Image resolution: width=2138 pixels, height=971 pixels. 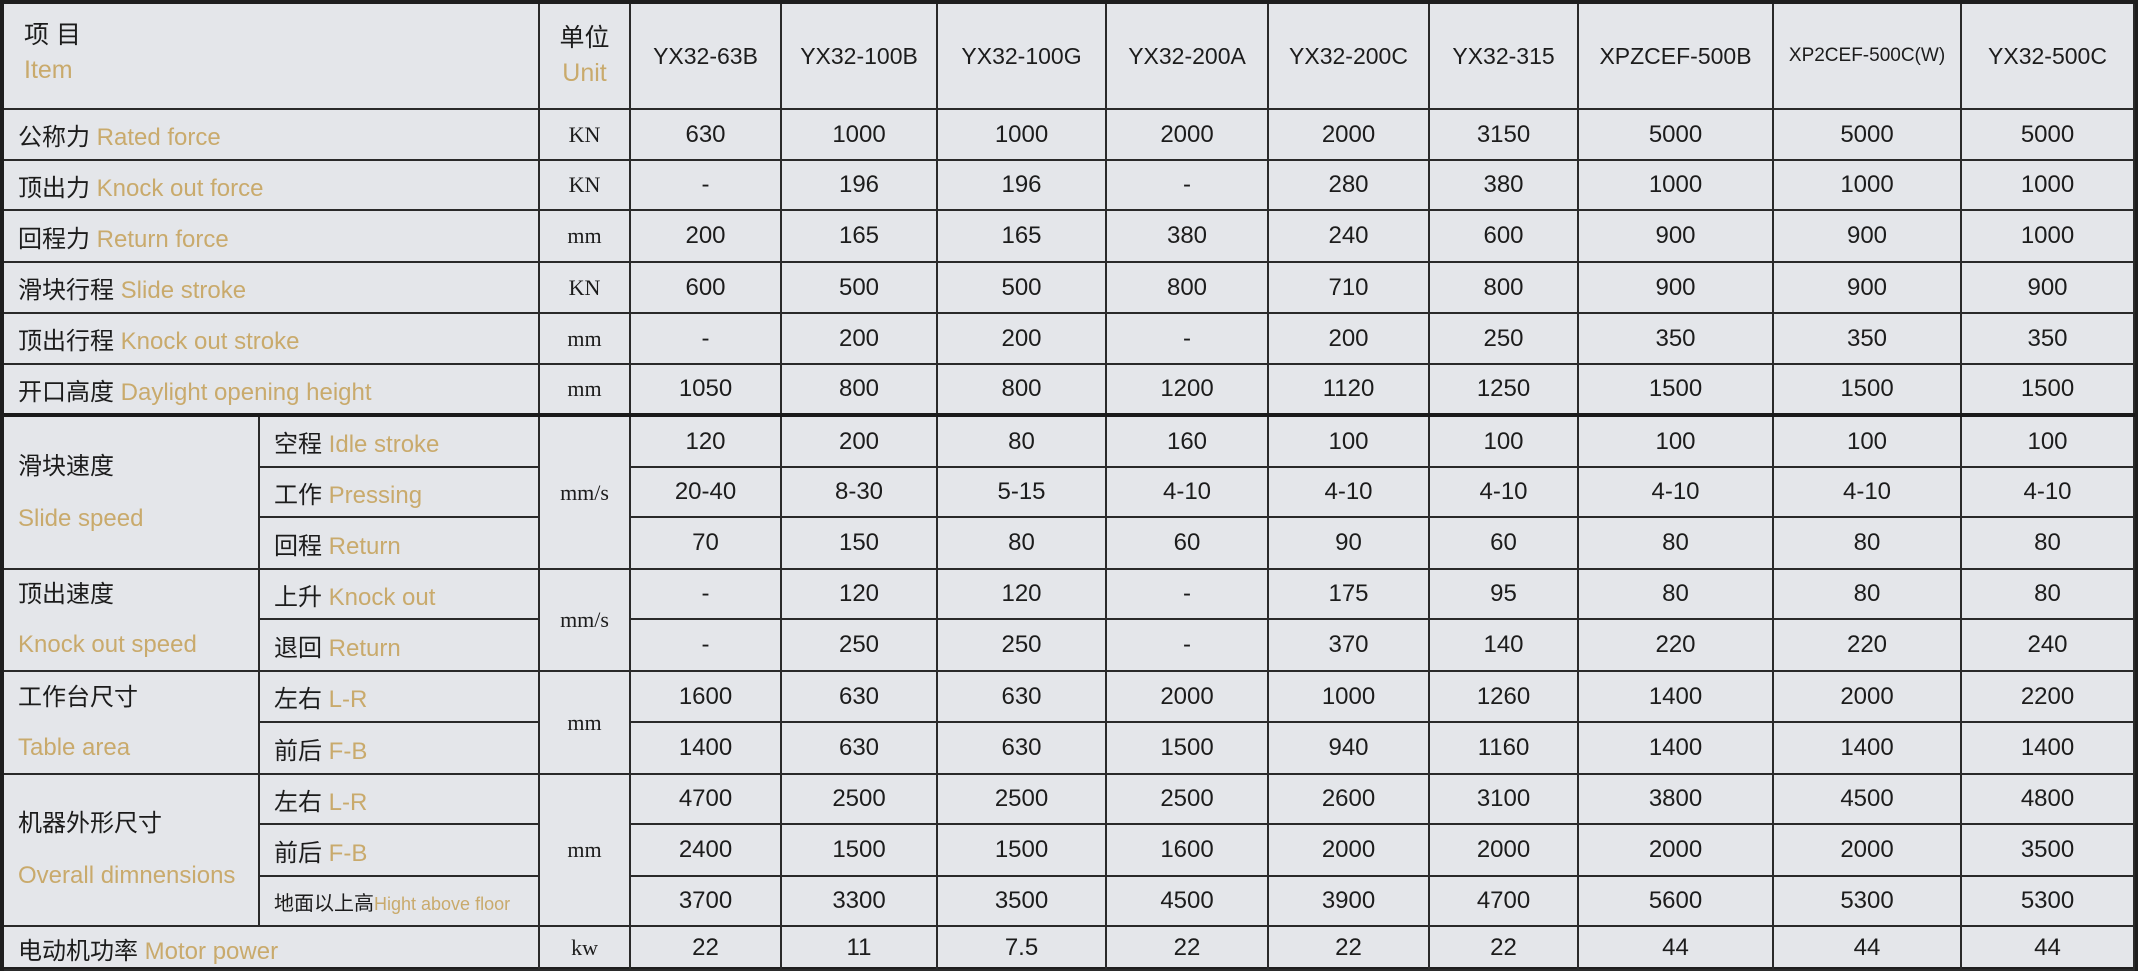 I want to click on value-cell: 3500, so click(x=1022, y=901).